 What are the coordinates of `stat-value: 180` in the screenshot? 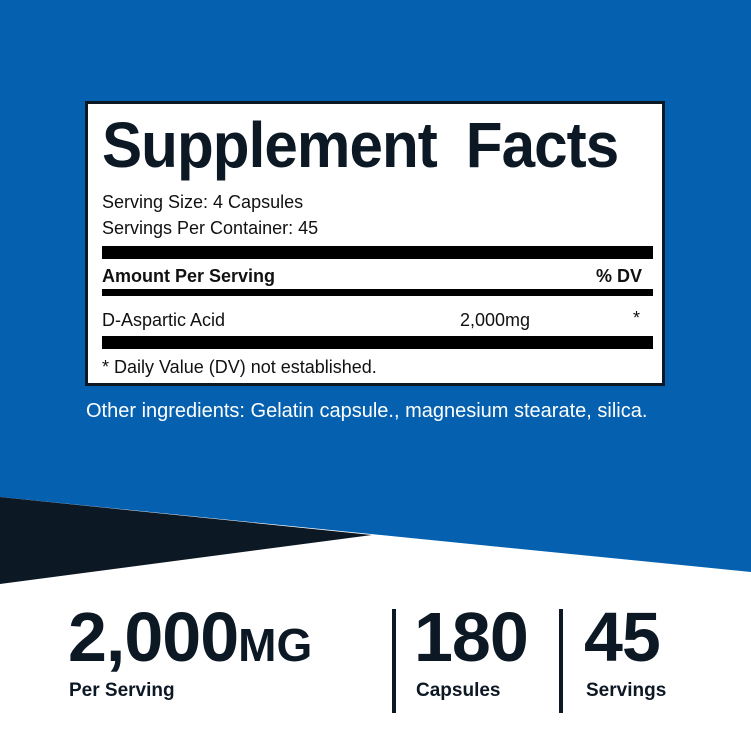 It's located at (471, 637).